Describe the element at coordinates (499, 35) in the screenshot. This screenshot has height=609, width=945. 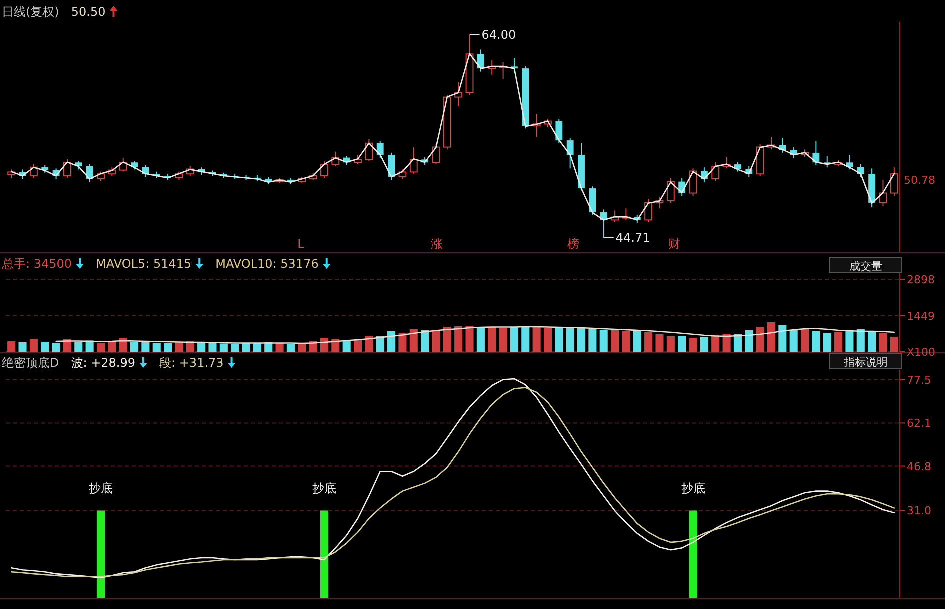
I see `annotation: 64.00` at that location.